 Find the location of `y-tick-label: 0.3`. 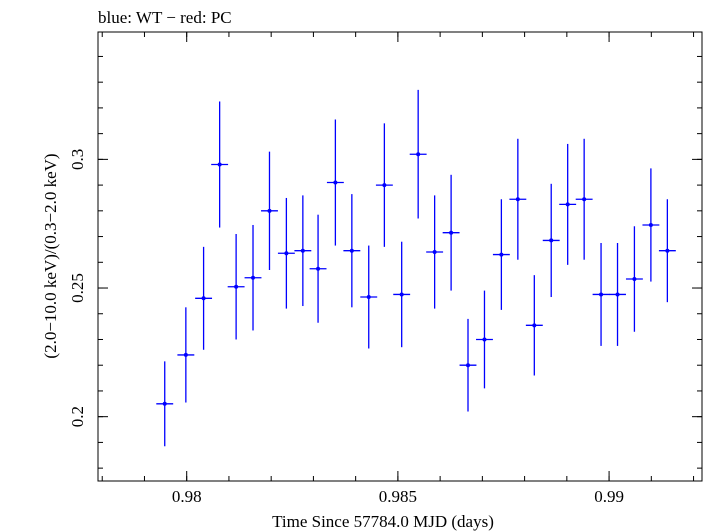

y-tick-label: 0.3 is located at coordinates (77, 159).